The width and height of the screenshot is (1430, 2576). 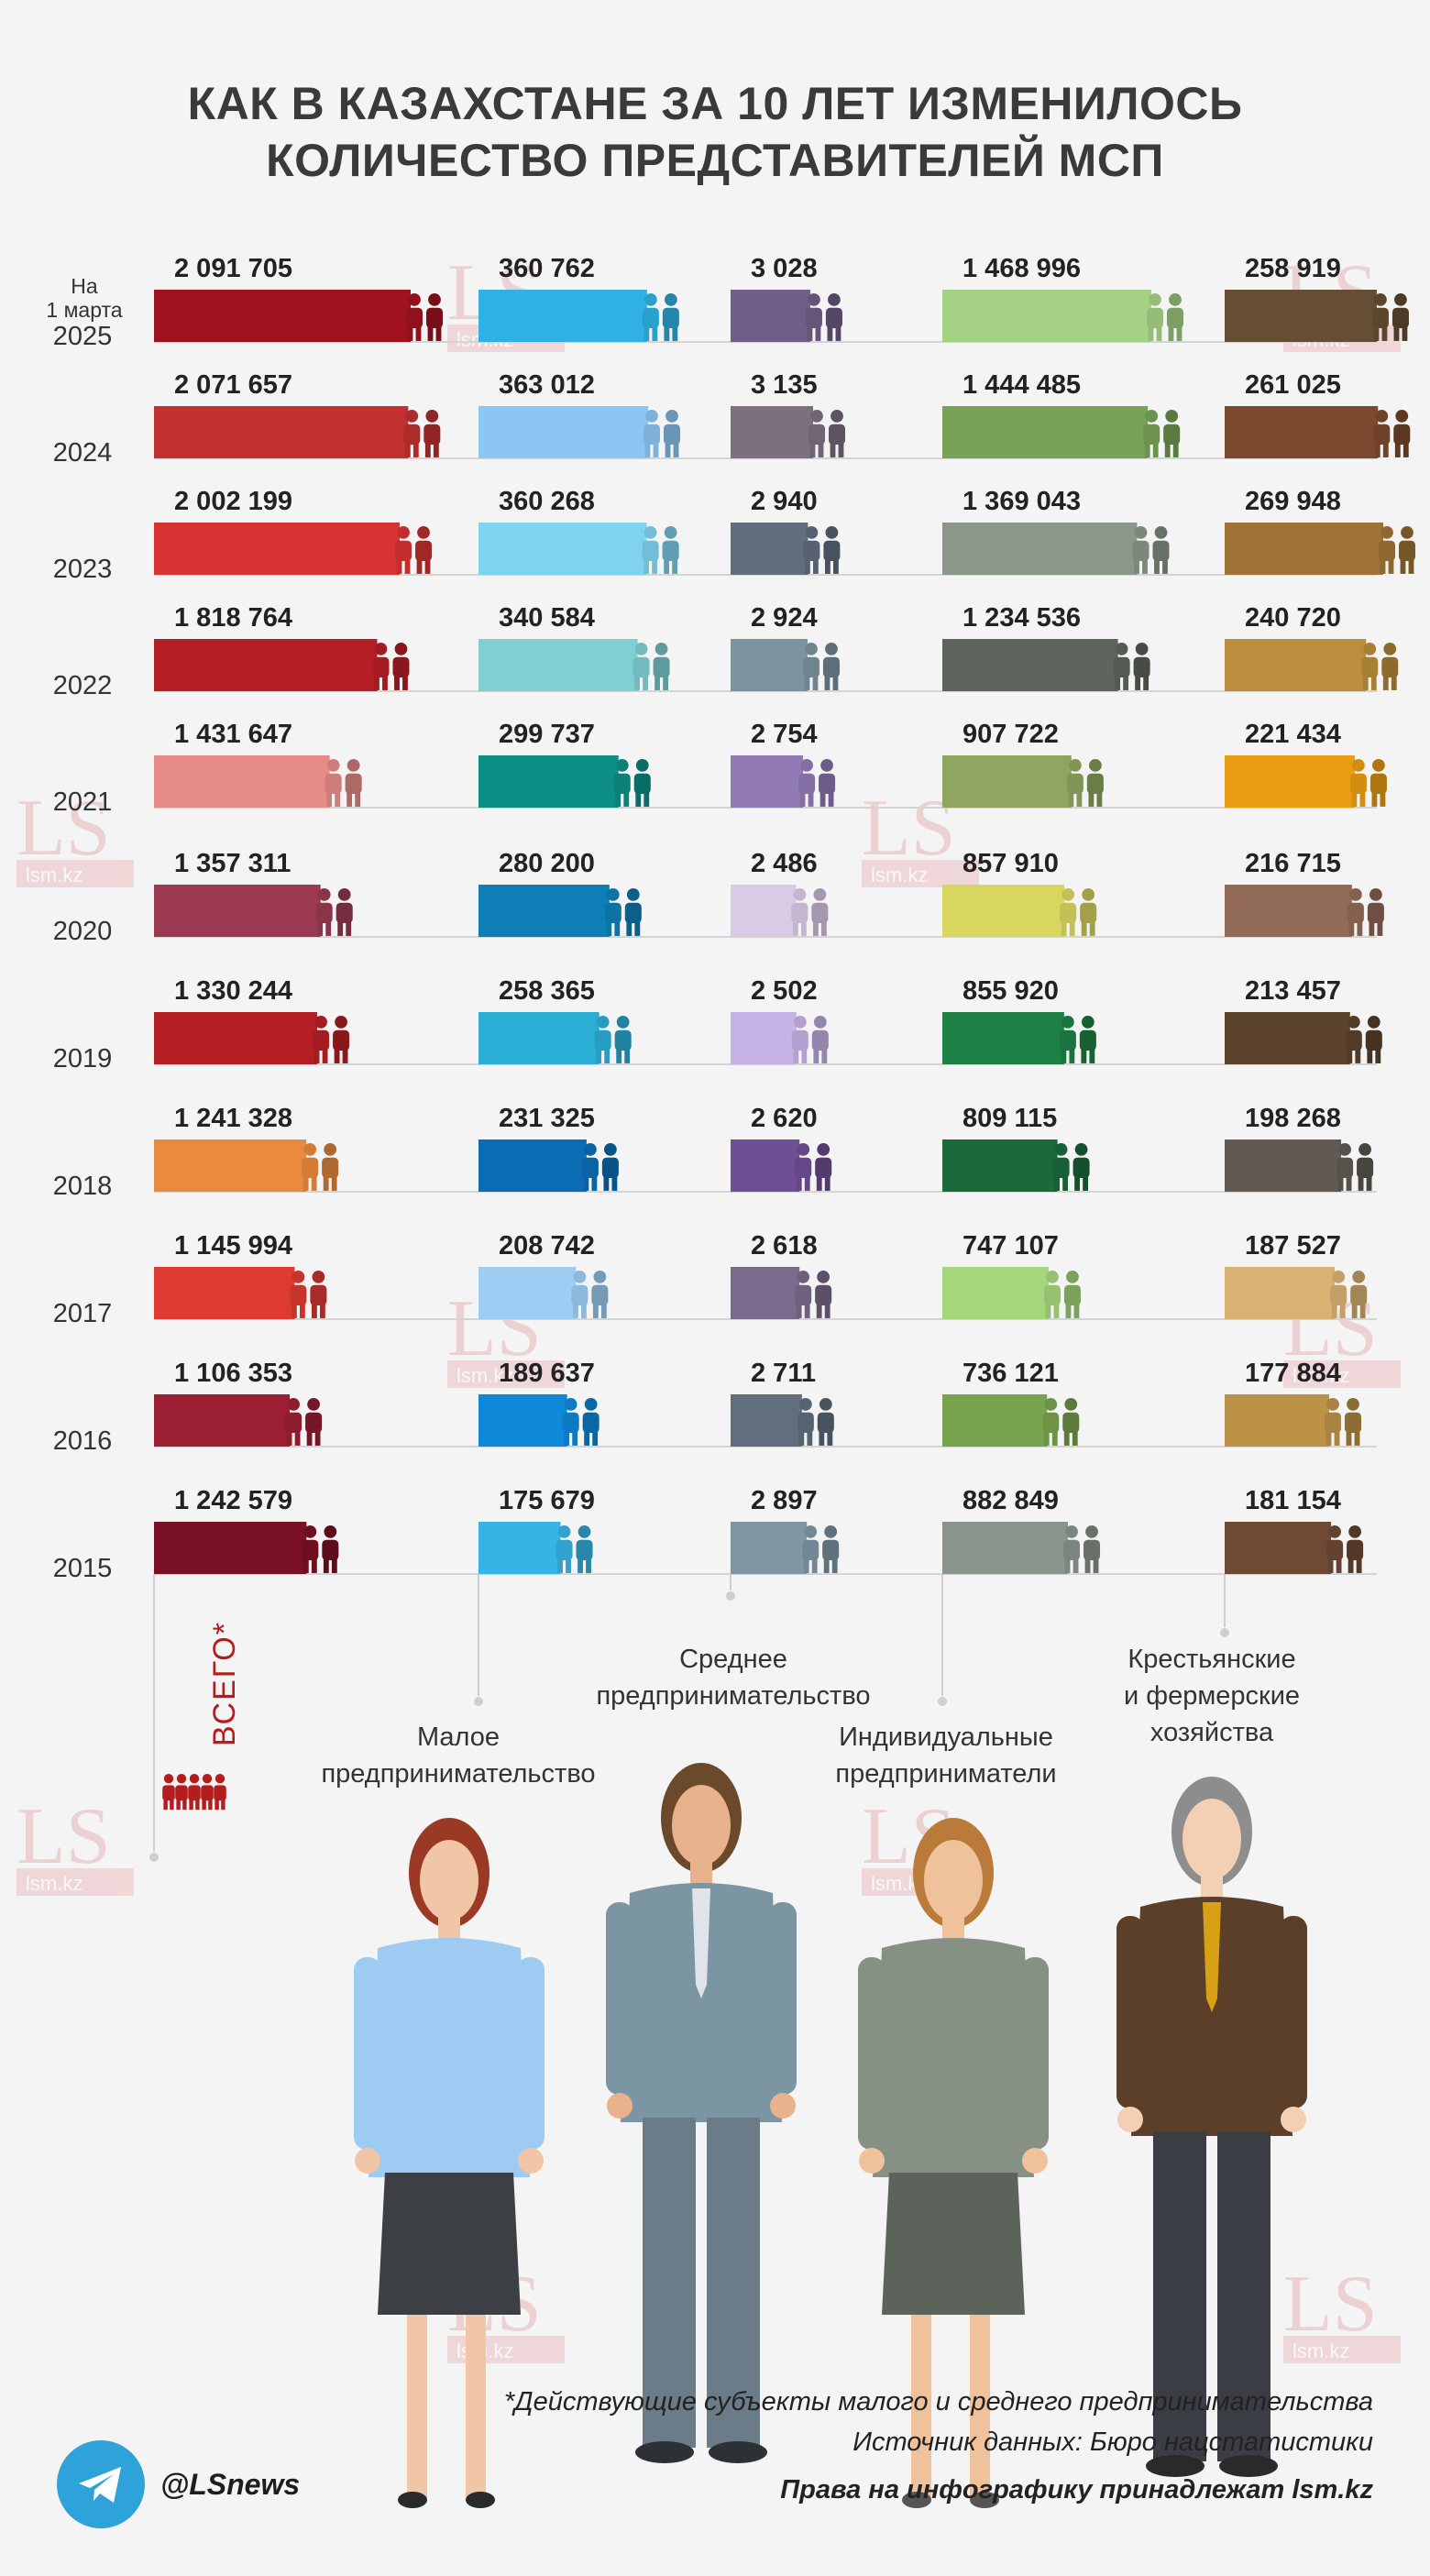 What do you see at coordinates (733, 2283) in the screenshot?
I see `figure-trouser-leg` at bounding box center [733, 2283].